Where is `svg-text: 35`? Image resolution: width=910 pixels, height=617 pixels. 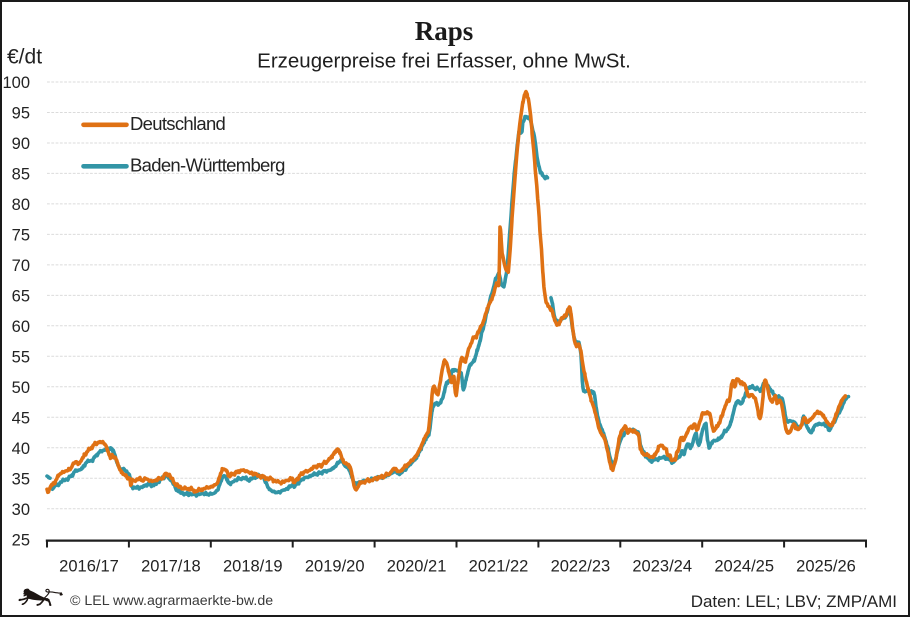
svg-text: 35 is located at coordinates (21, 479).